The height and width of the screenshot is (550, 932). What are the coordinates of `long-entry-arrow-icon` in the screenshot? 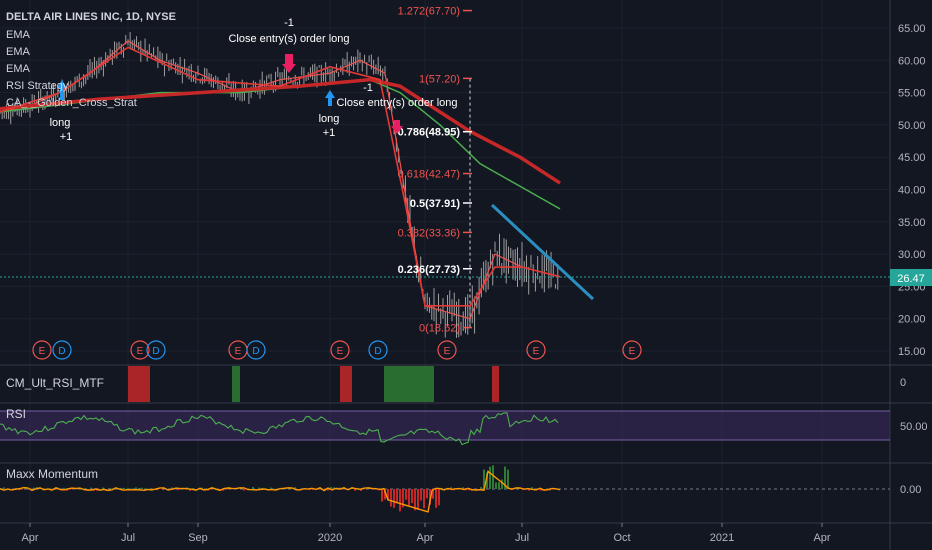 It's located at (62, 90).